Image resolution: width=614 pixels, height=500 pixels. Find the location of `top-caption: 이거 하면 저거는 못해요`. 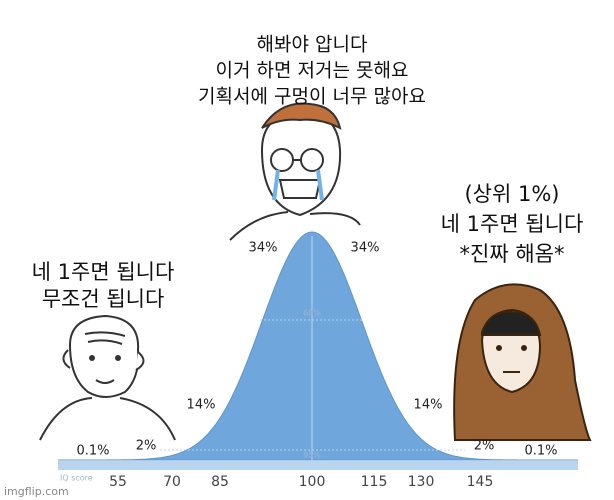

top-caption: 이거 하면 저거는 못해요 is located at coordinates (312, 71).